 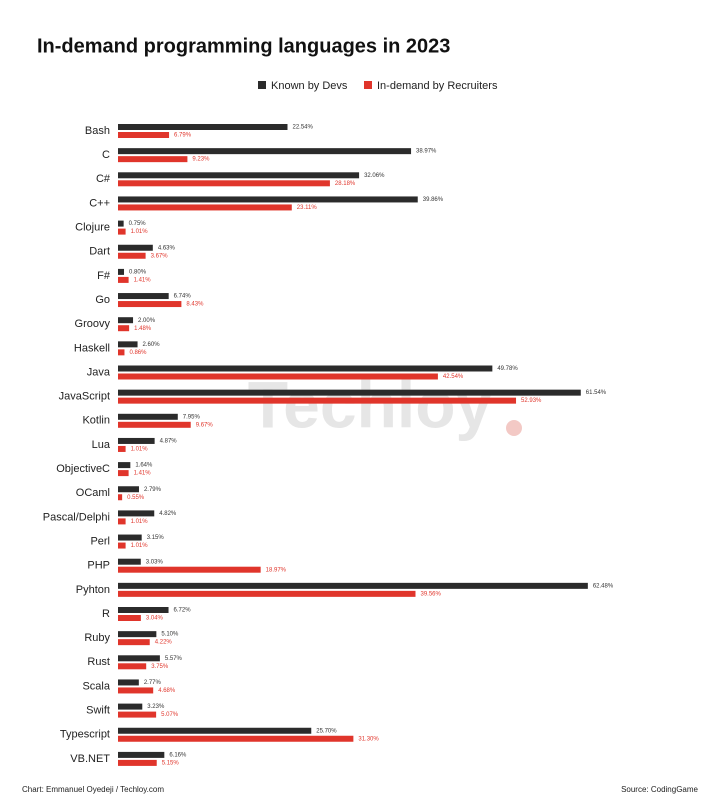 What do you see at coordinates (98, 662) in the screenshot?
I see `category-label: Rust` at bounding box center [98, 662].